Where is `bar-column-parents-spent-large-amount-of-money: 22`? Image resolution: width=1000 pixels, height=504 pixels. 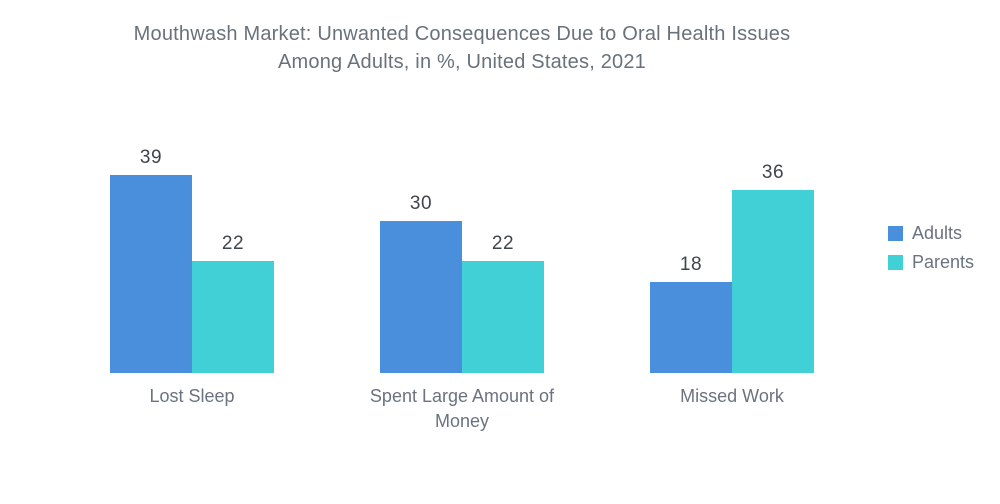
bar-column-parents-spent-large-amount-of-money: 22 is located at coordinates (503, 303).